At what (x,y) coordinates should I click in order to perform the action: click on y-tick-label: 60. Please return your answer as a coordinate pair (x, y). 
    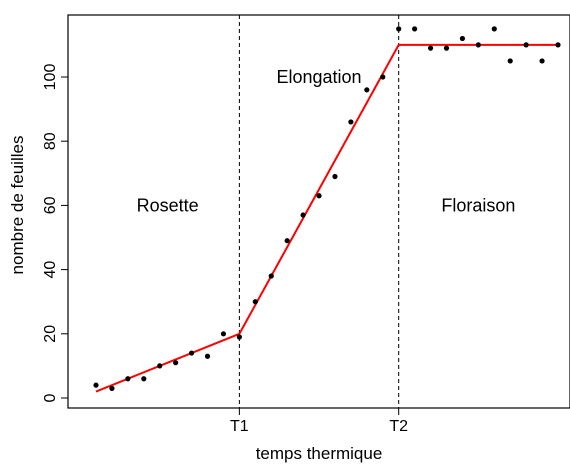
    Looking at the image, I should click on (50, 205).